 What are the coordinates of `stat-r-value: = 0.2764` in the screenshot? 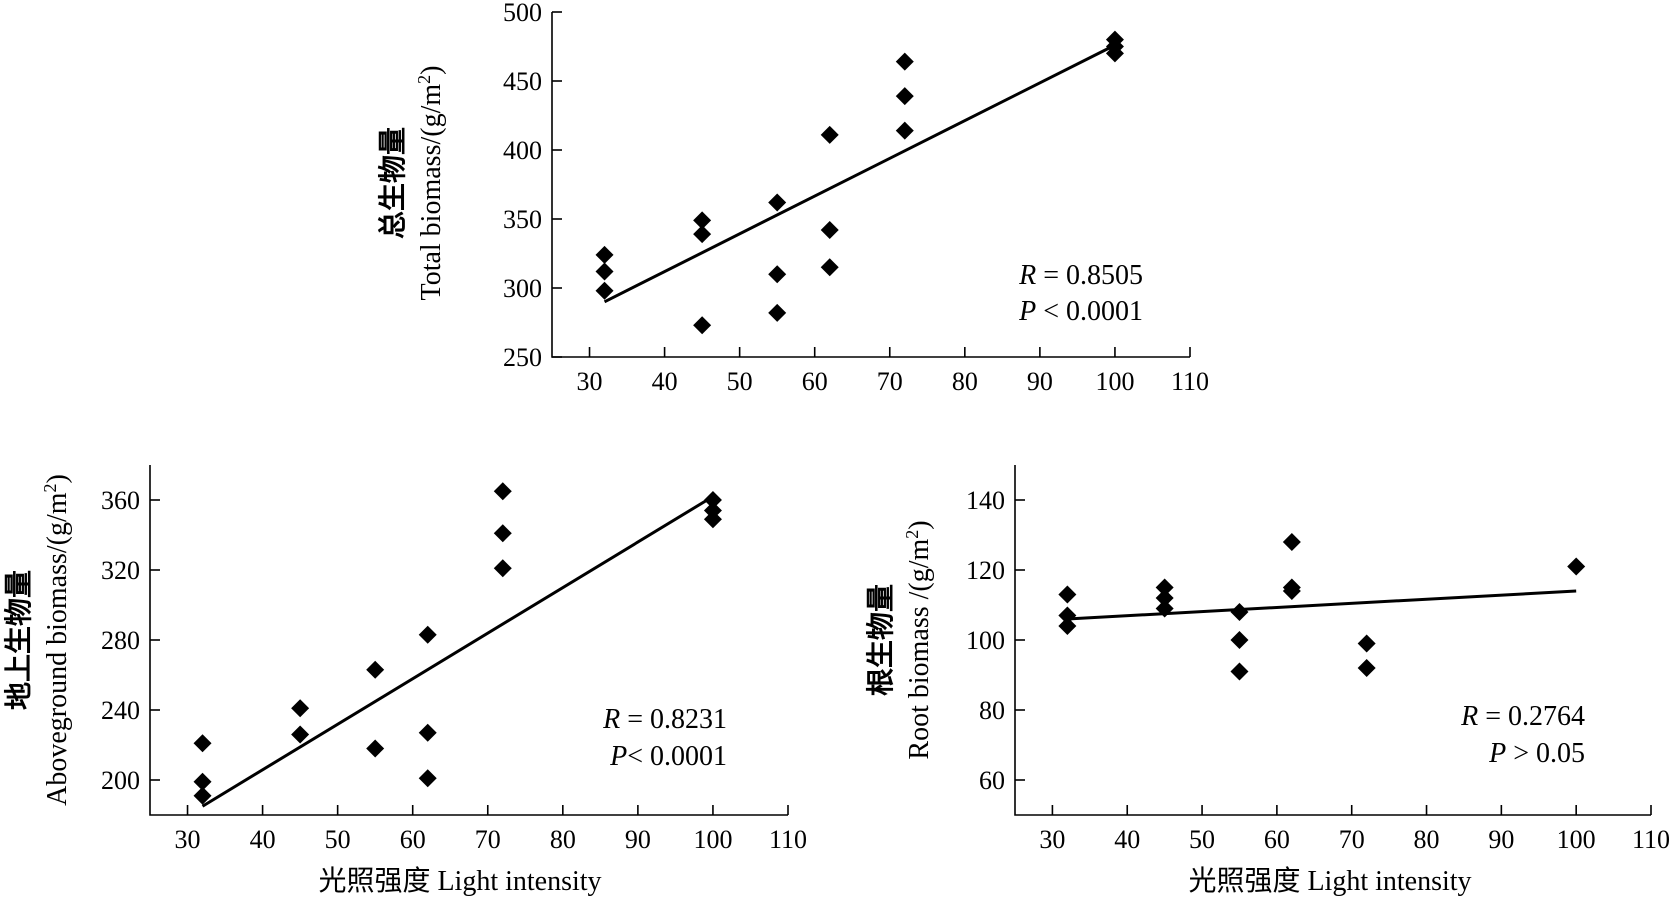 It's located at (1531, 716).